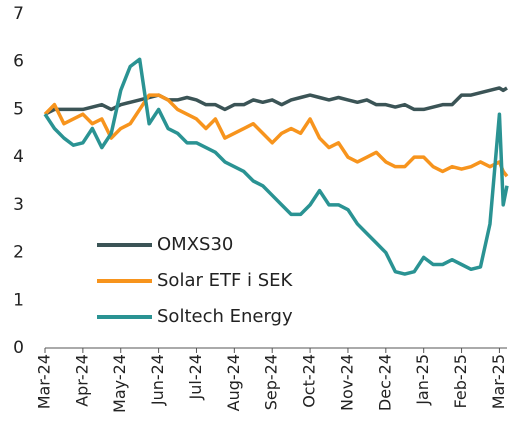  What do you see at coordinates (309, 381) in the screenshot?
I see `x-tick-label: Oct-24` at bounding box center [309, 381].